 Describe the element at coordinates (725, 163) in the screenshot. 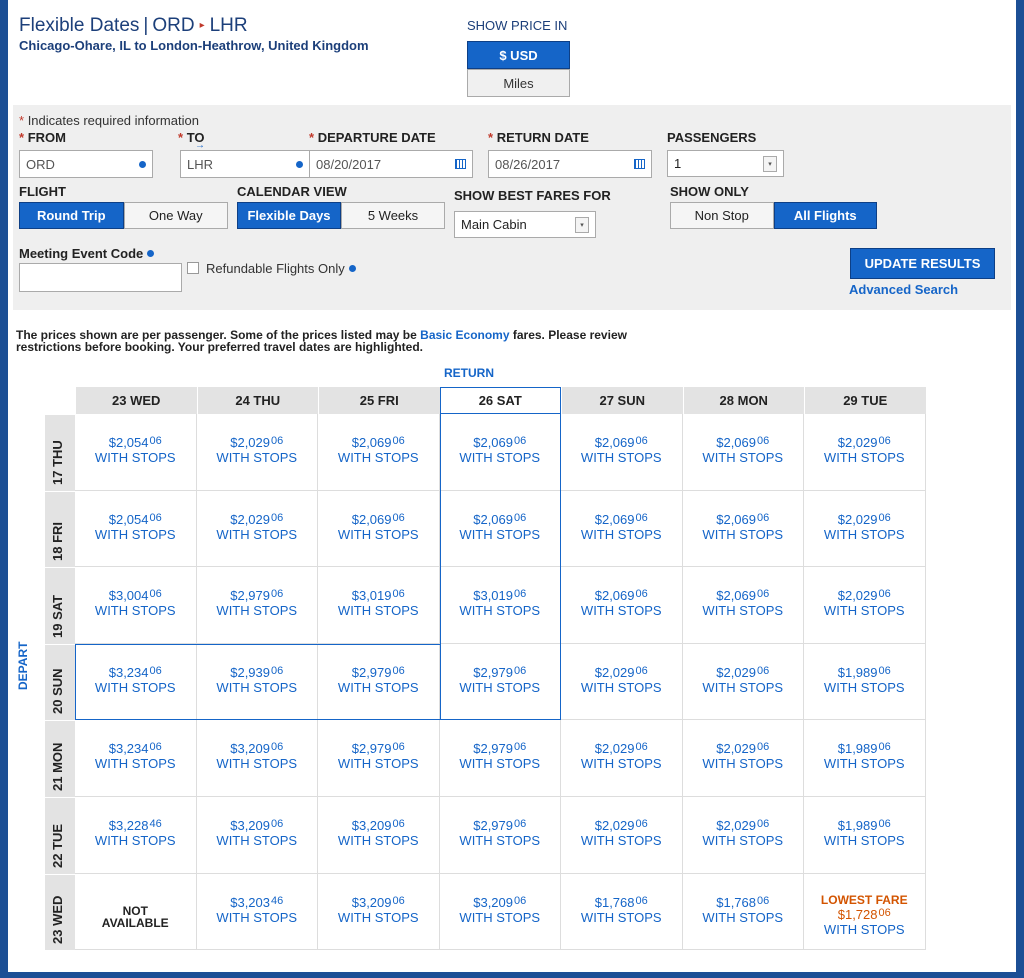

I see `passengers-select: 1 ▾` at that location.